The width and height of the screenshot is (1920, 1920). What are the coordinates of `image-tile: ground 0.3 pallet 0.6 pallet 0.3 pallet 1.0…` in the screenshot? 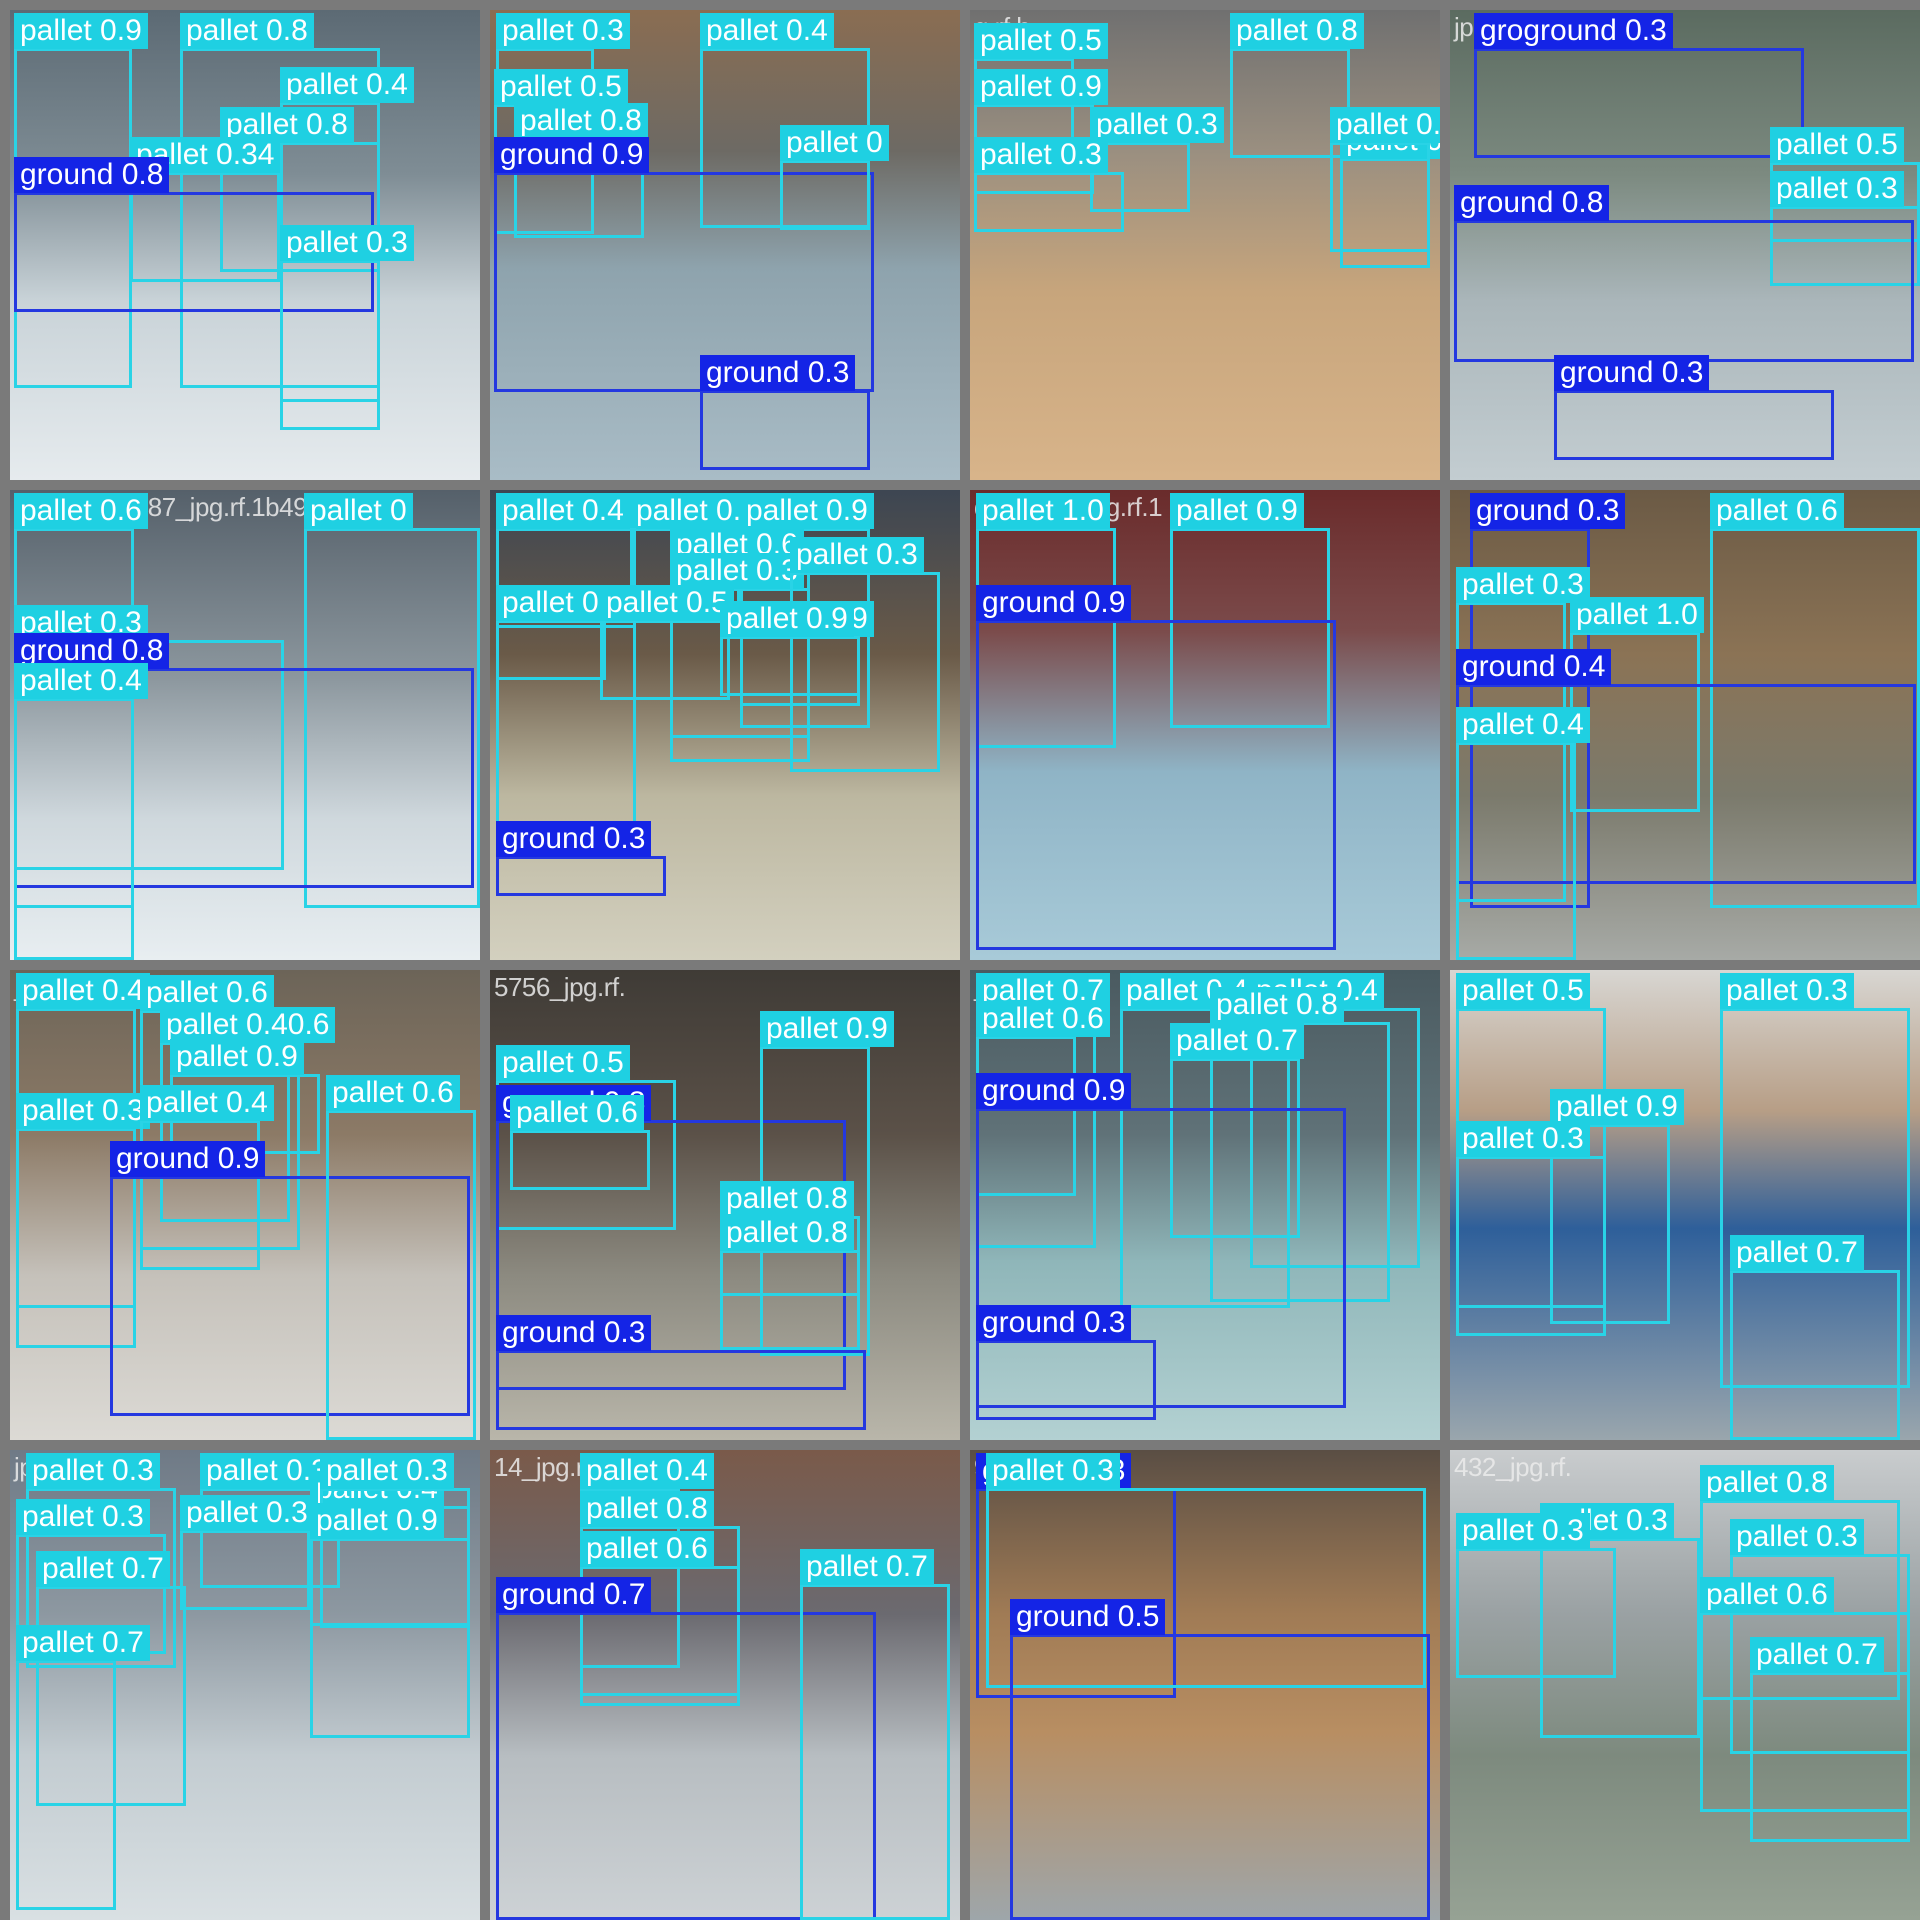 It's located at (1685, 725).